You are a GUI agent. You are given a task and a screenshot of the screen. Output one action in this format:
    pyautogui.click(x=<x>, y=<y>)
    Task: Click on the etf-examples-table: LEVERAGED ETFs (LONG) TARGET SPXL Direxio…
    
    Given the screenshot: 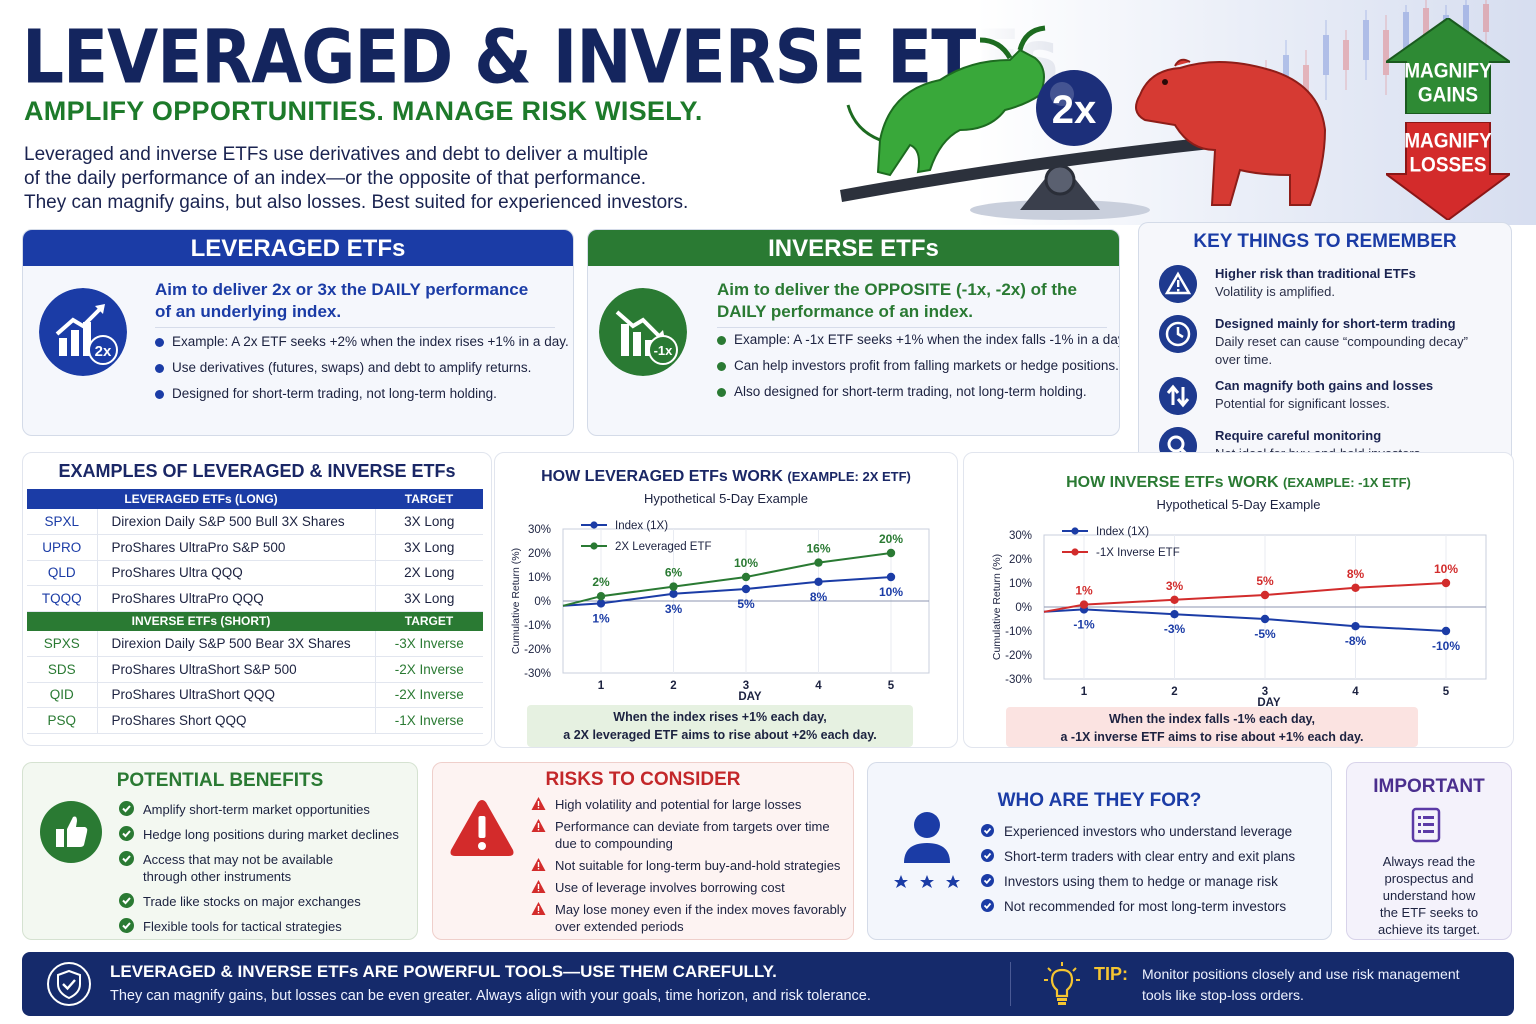 What is the action you would take?
    pyautogui.click(x=255, y=611)
    